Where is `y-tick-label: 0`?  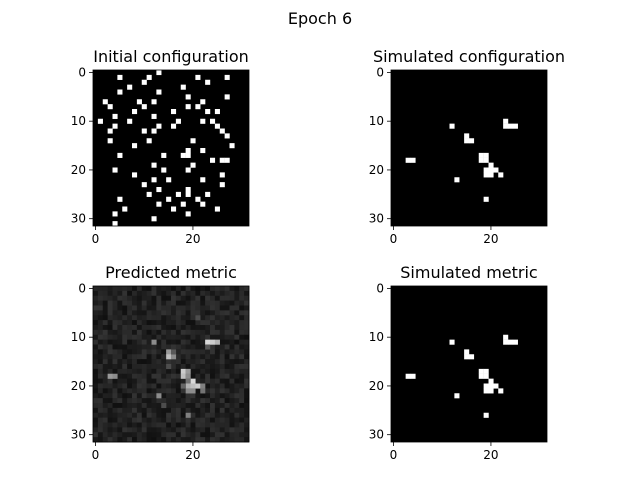 y-tick-label: 0 is located at coordinates (82, 288).